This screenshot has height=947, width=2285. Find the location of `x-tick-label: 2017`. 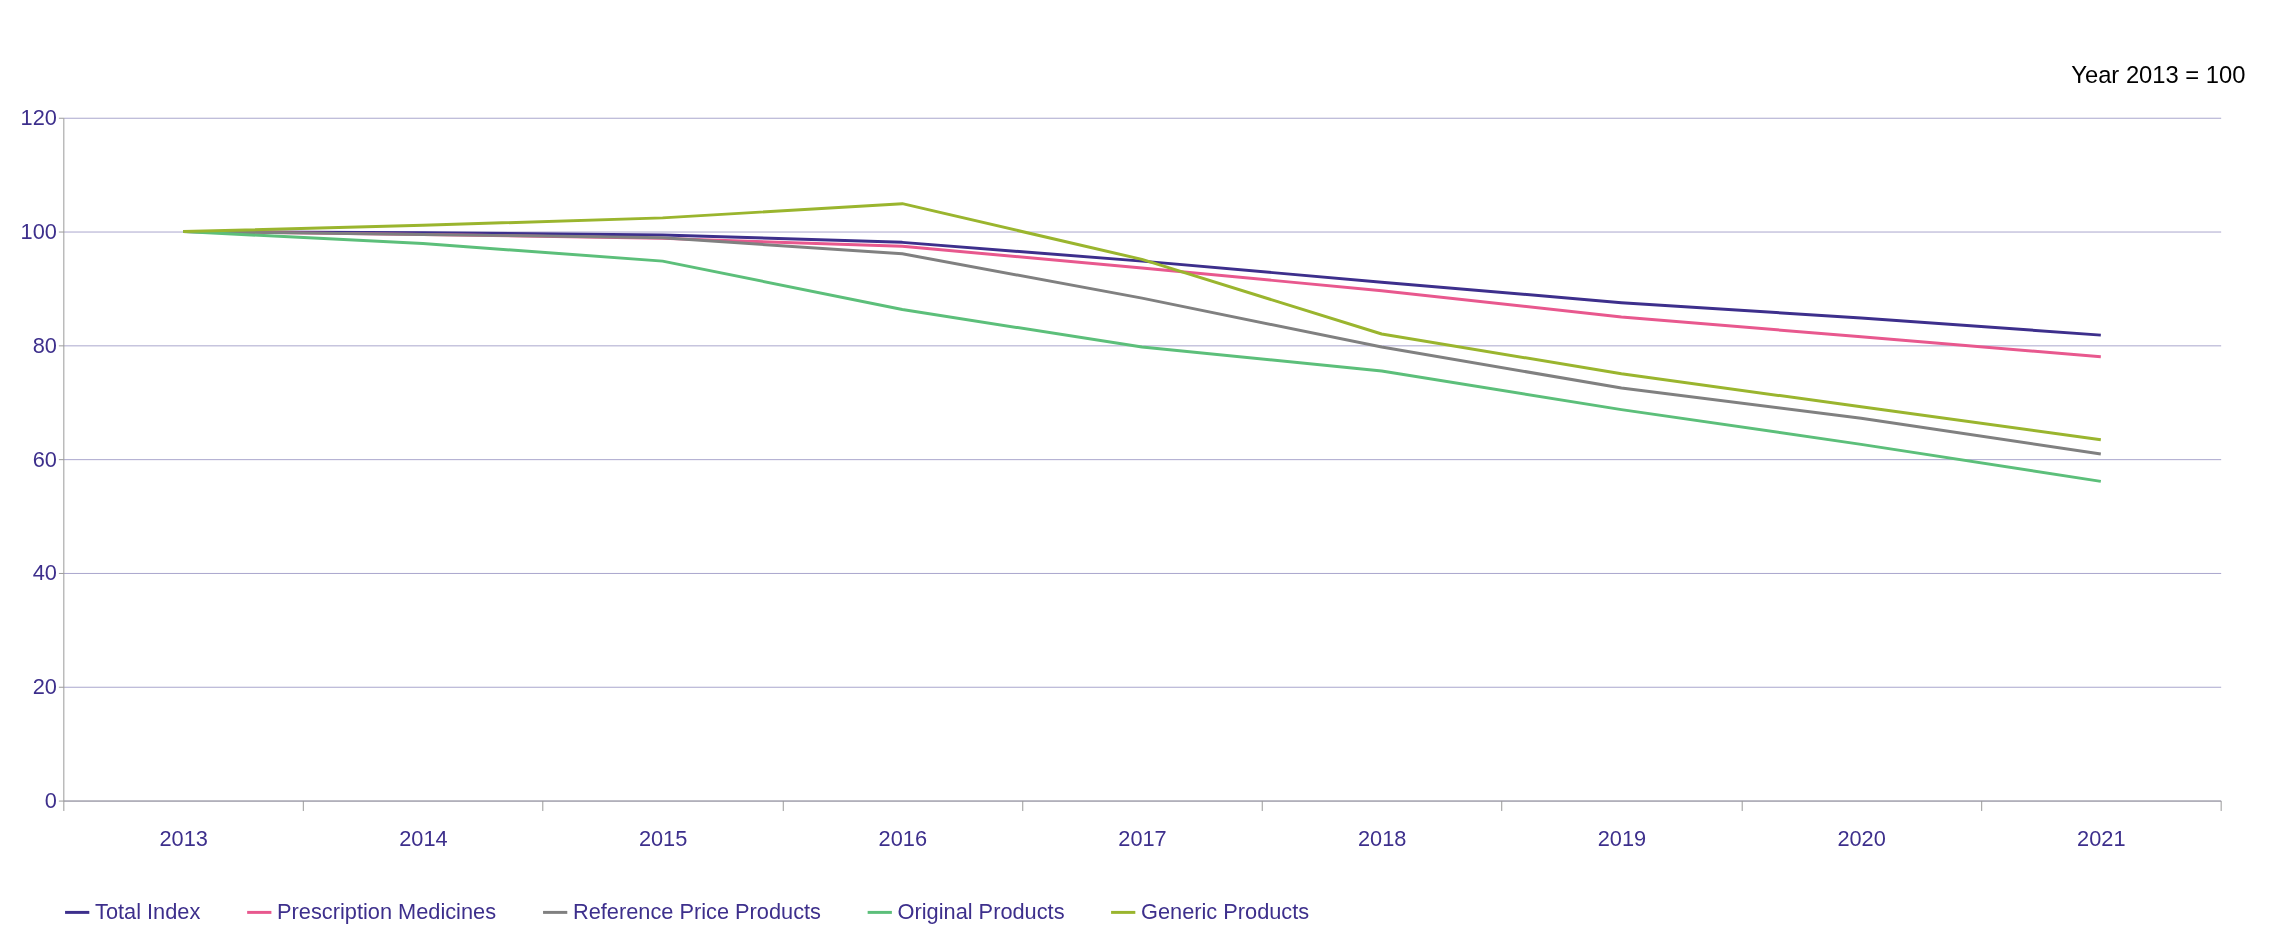

x-tick-label: 2017 is located at coordinates (1142, 838).